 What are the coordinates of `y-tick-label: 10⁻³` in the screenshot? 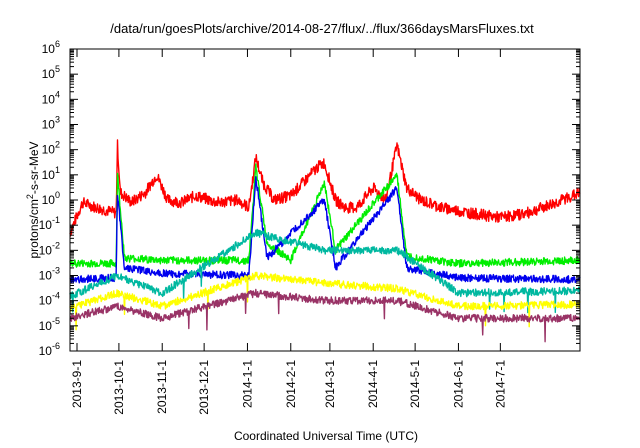 It's located at (49, 274).